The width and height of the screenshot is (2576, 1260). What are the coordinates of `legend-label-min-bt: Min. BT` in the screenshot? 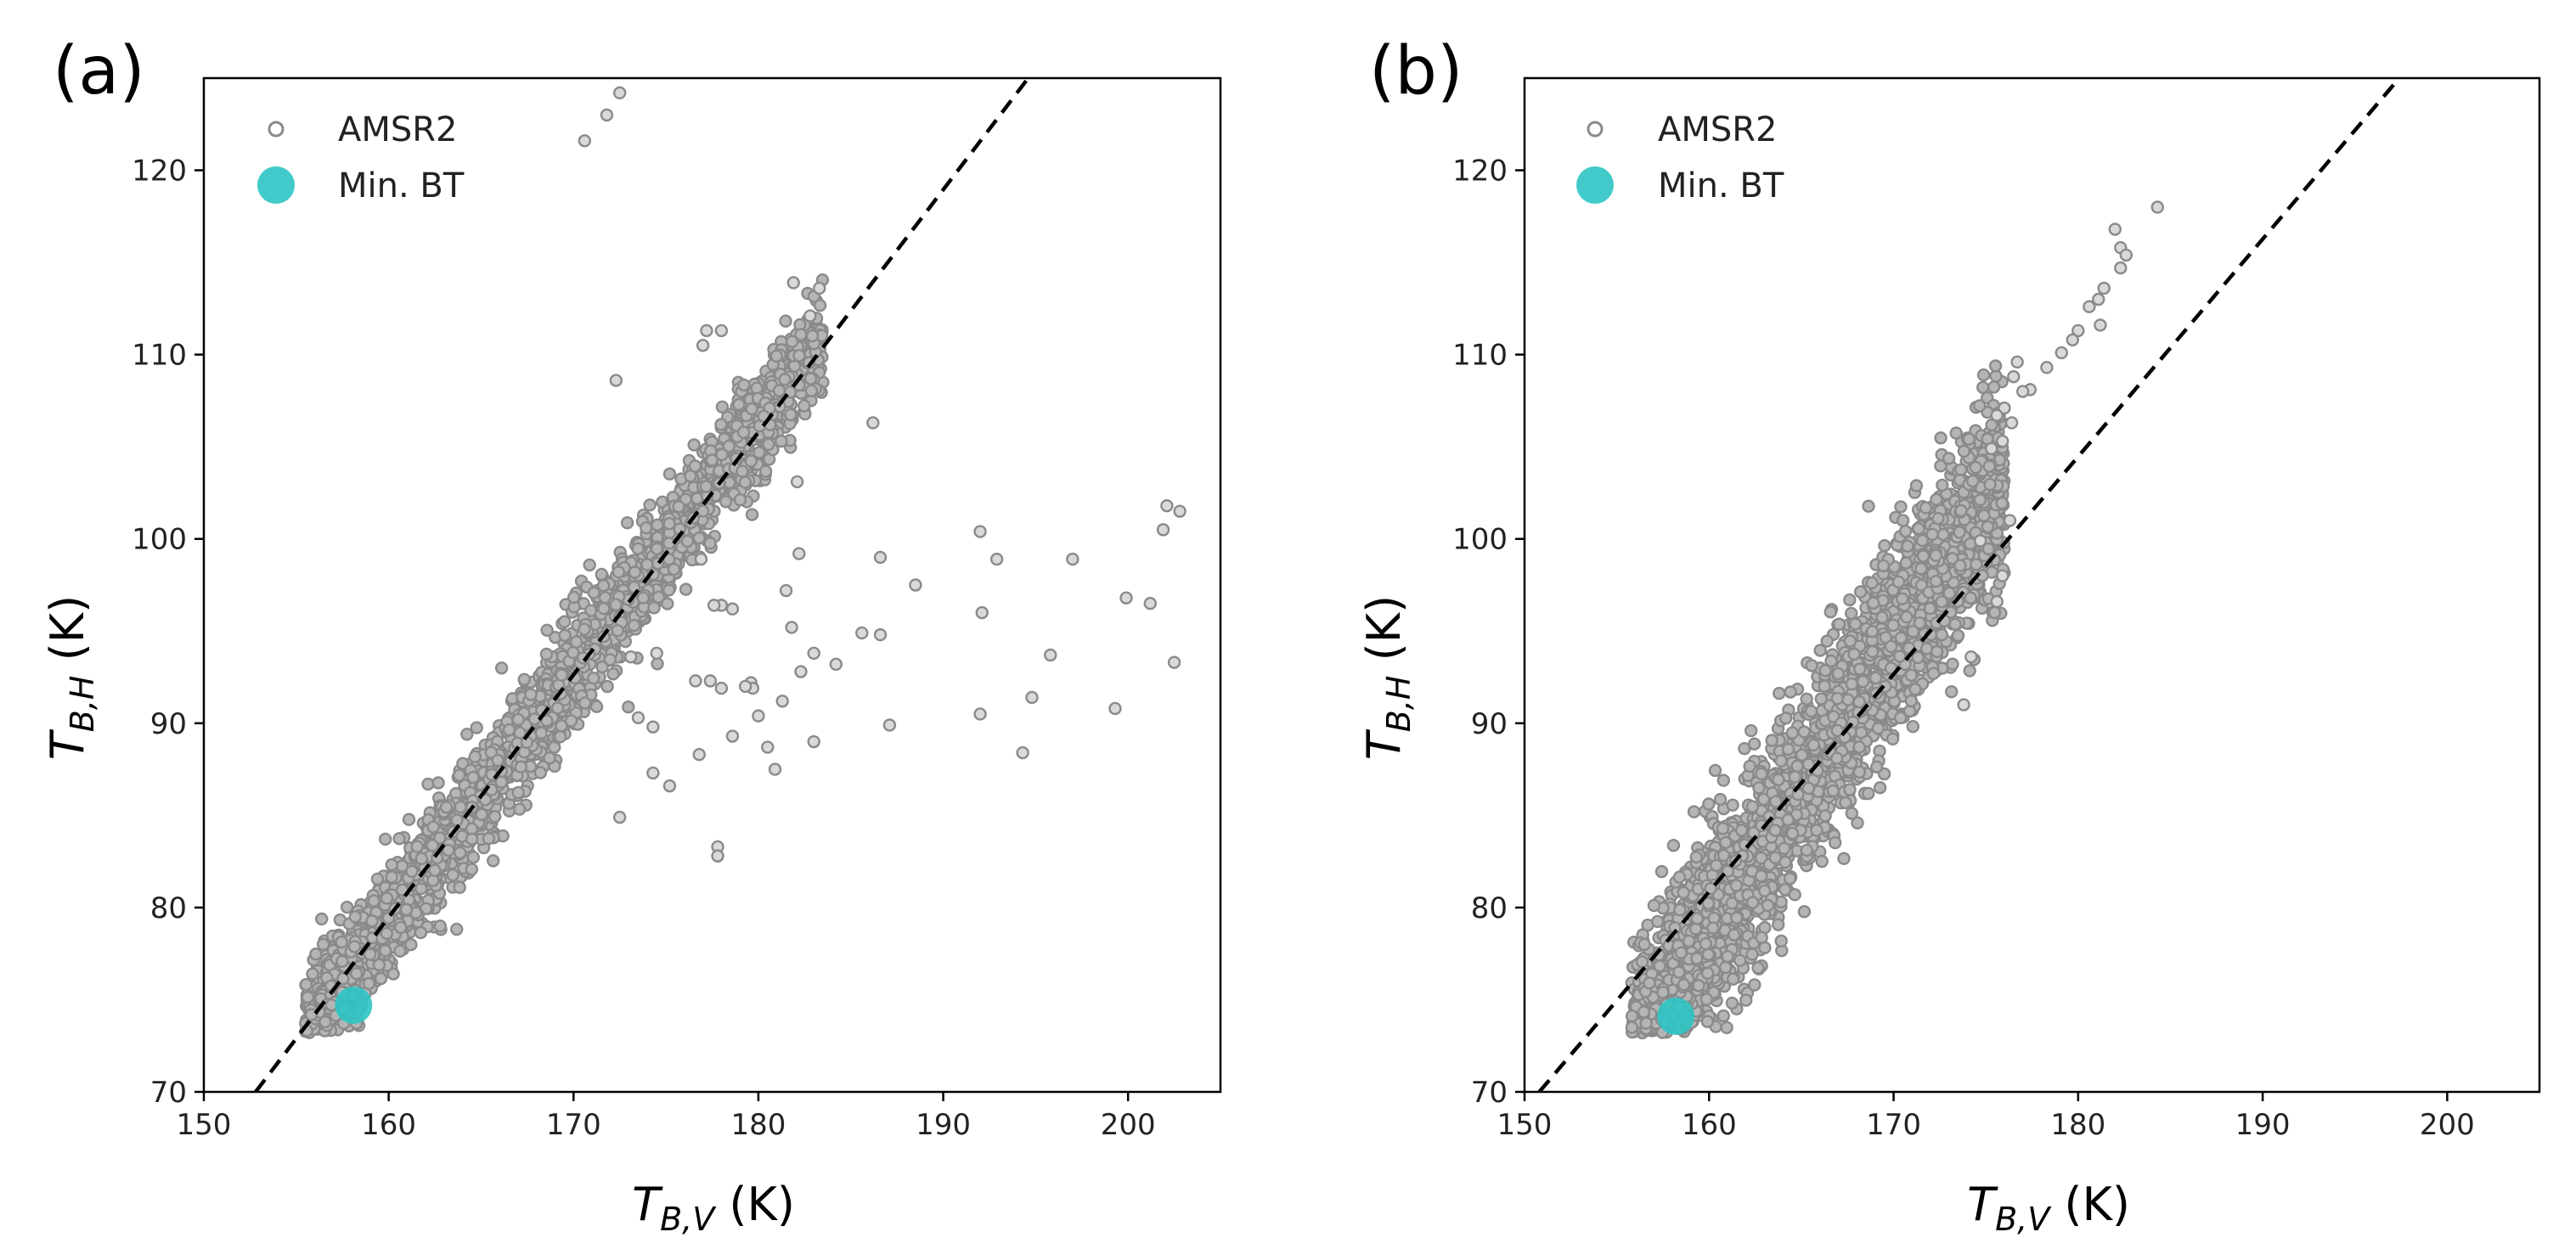 It's located at (401, 186).